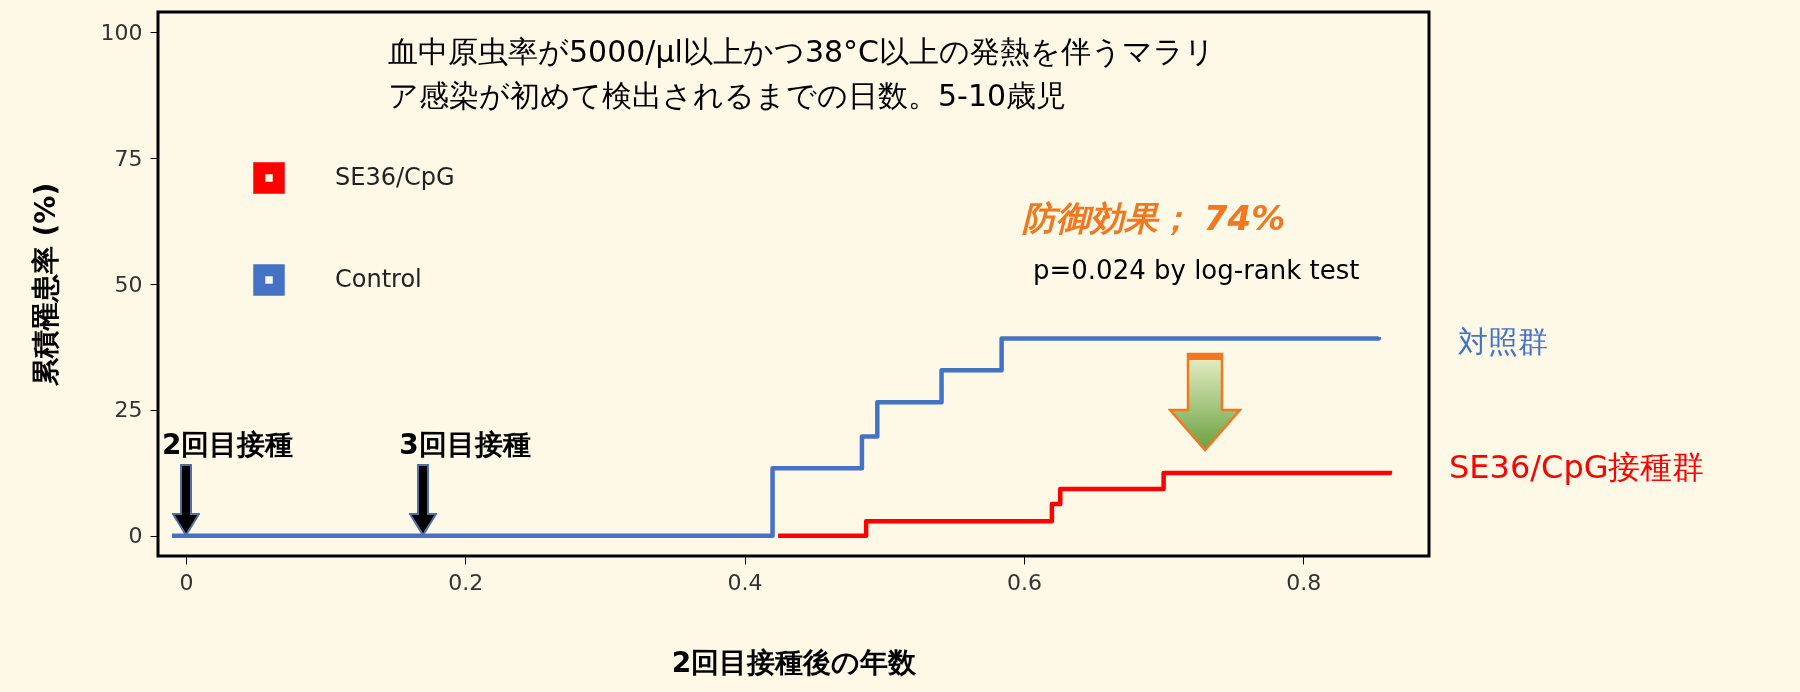 The height and width of the screenshot is (692, 1800). I want to click on legend-label: SE36/CpG, so click(395, 177).